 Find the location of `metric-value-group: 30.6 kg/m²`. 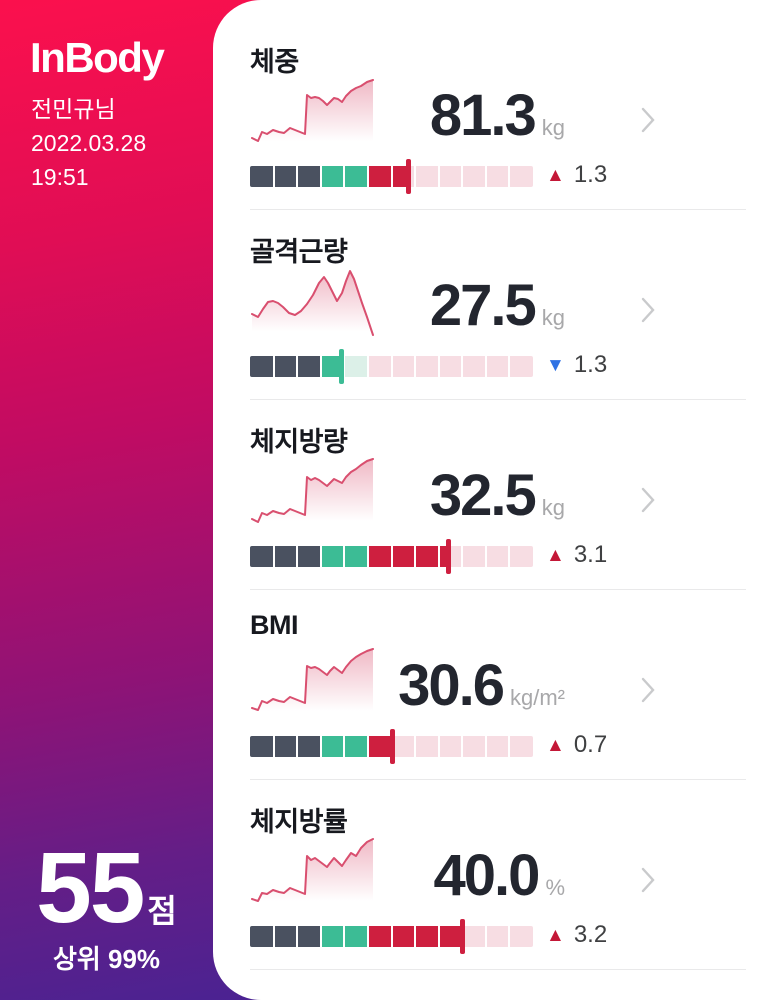

metric-value-group: 30.6 kg/m² is located at coordinates (407, 685).